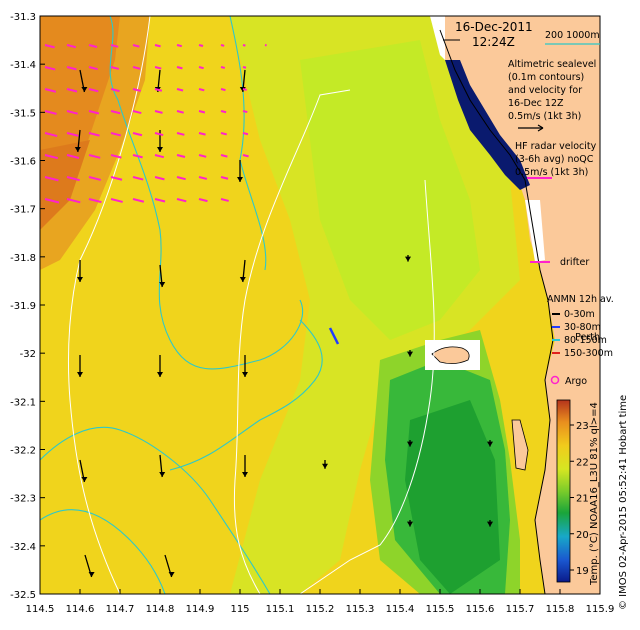 This screenshot has width=640, height=630. What do you see at coordinates (520, 445) in the screenshot?
I see `garden-island` at bounding box center [520, 445].